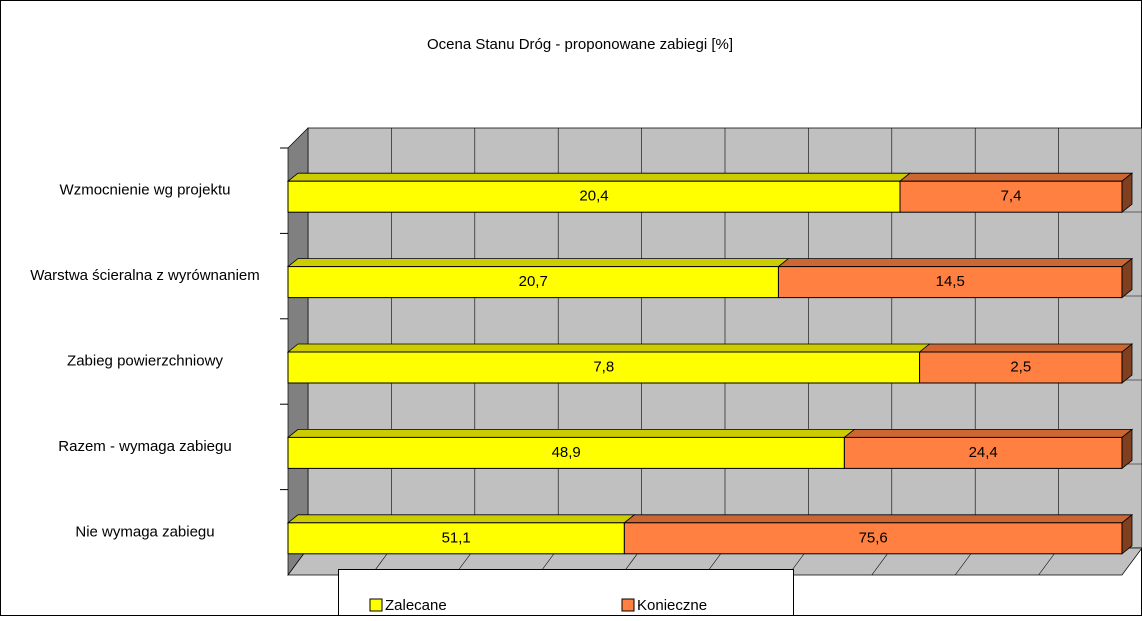 The image size is (1142, 621). What do you see at coordinates (145, 360) in the screenshot?
I see `y-tick-label: Zabieg powierzchniowy` at bounding box center [145, 360].